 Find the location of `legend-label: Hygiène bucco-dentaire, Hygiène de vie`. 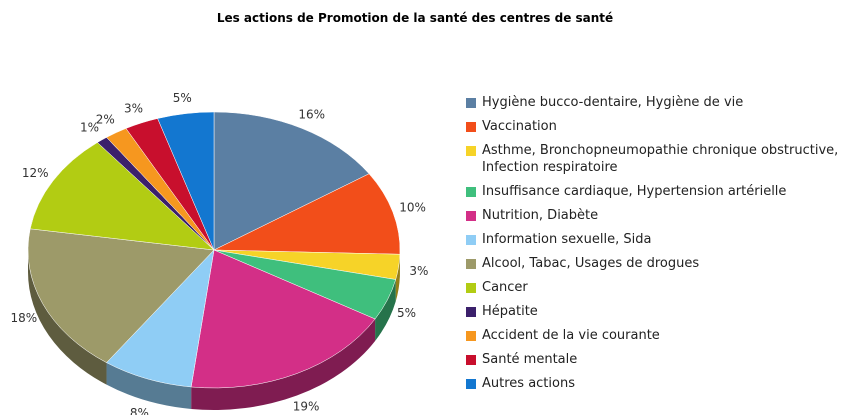

legend-label: Hygiène bucco-dentaire, Hygiène de vie is located at coordinates (613, 102).